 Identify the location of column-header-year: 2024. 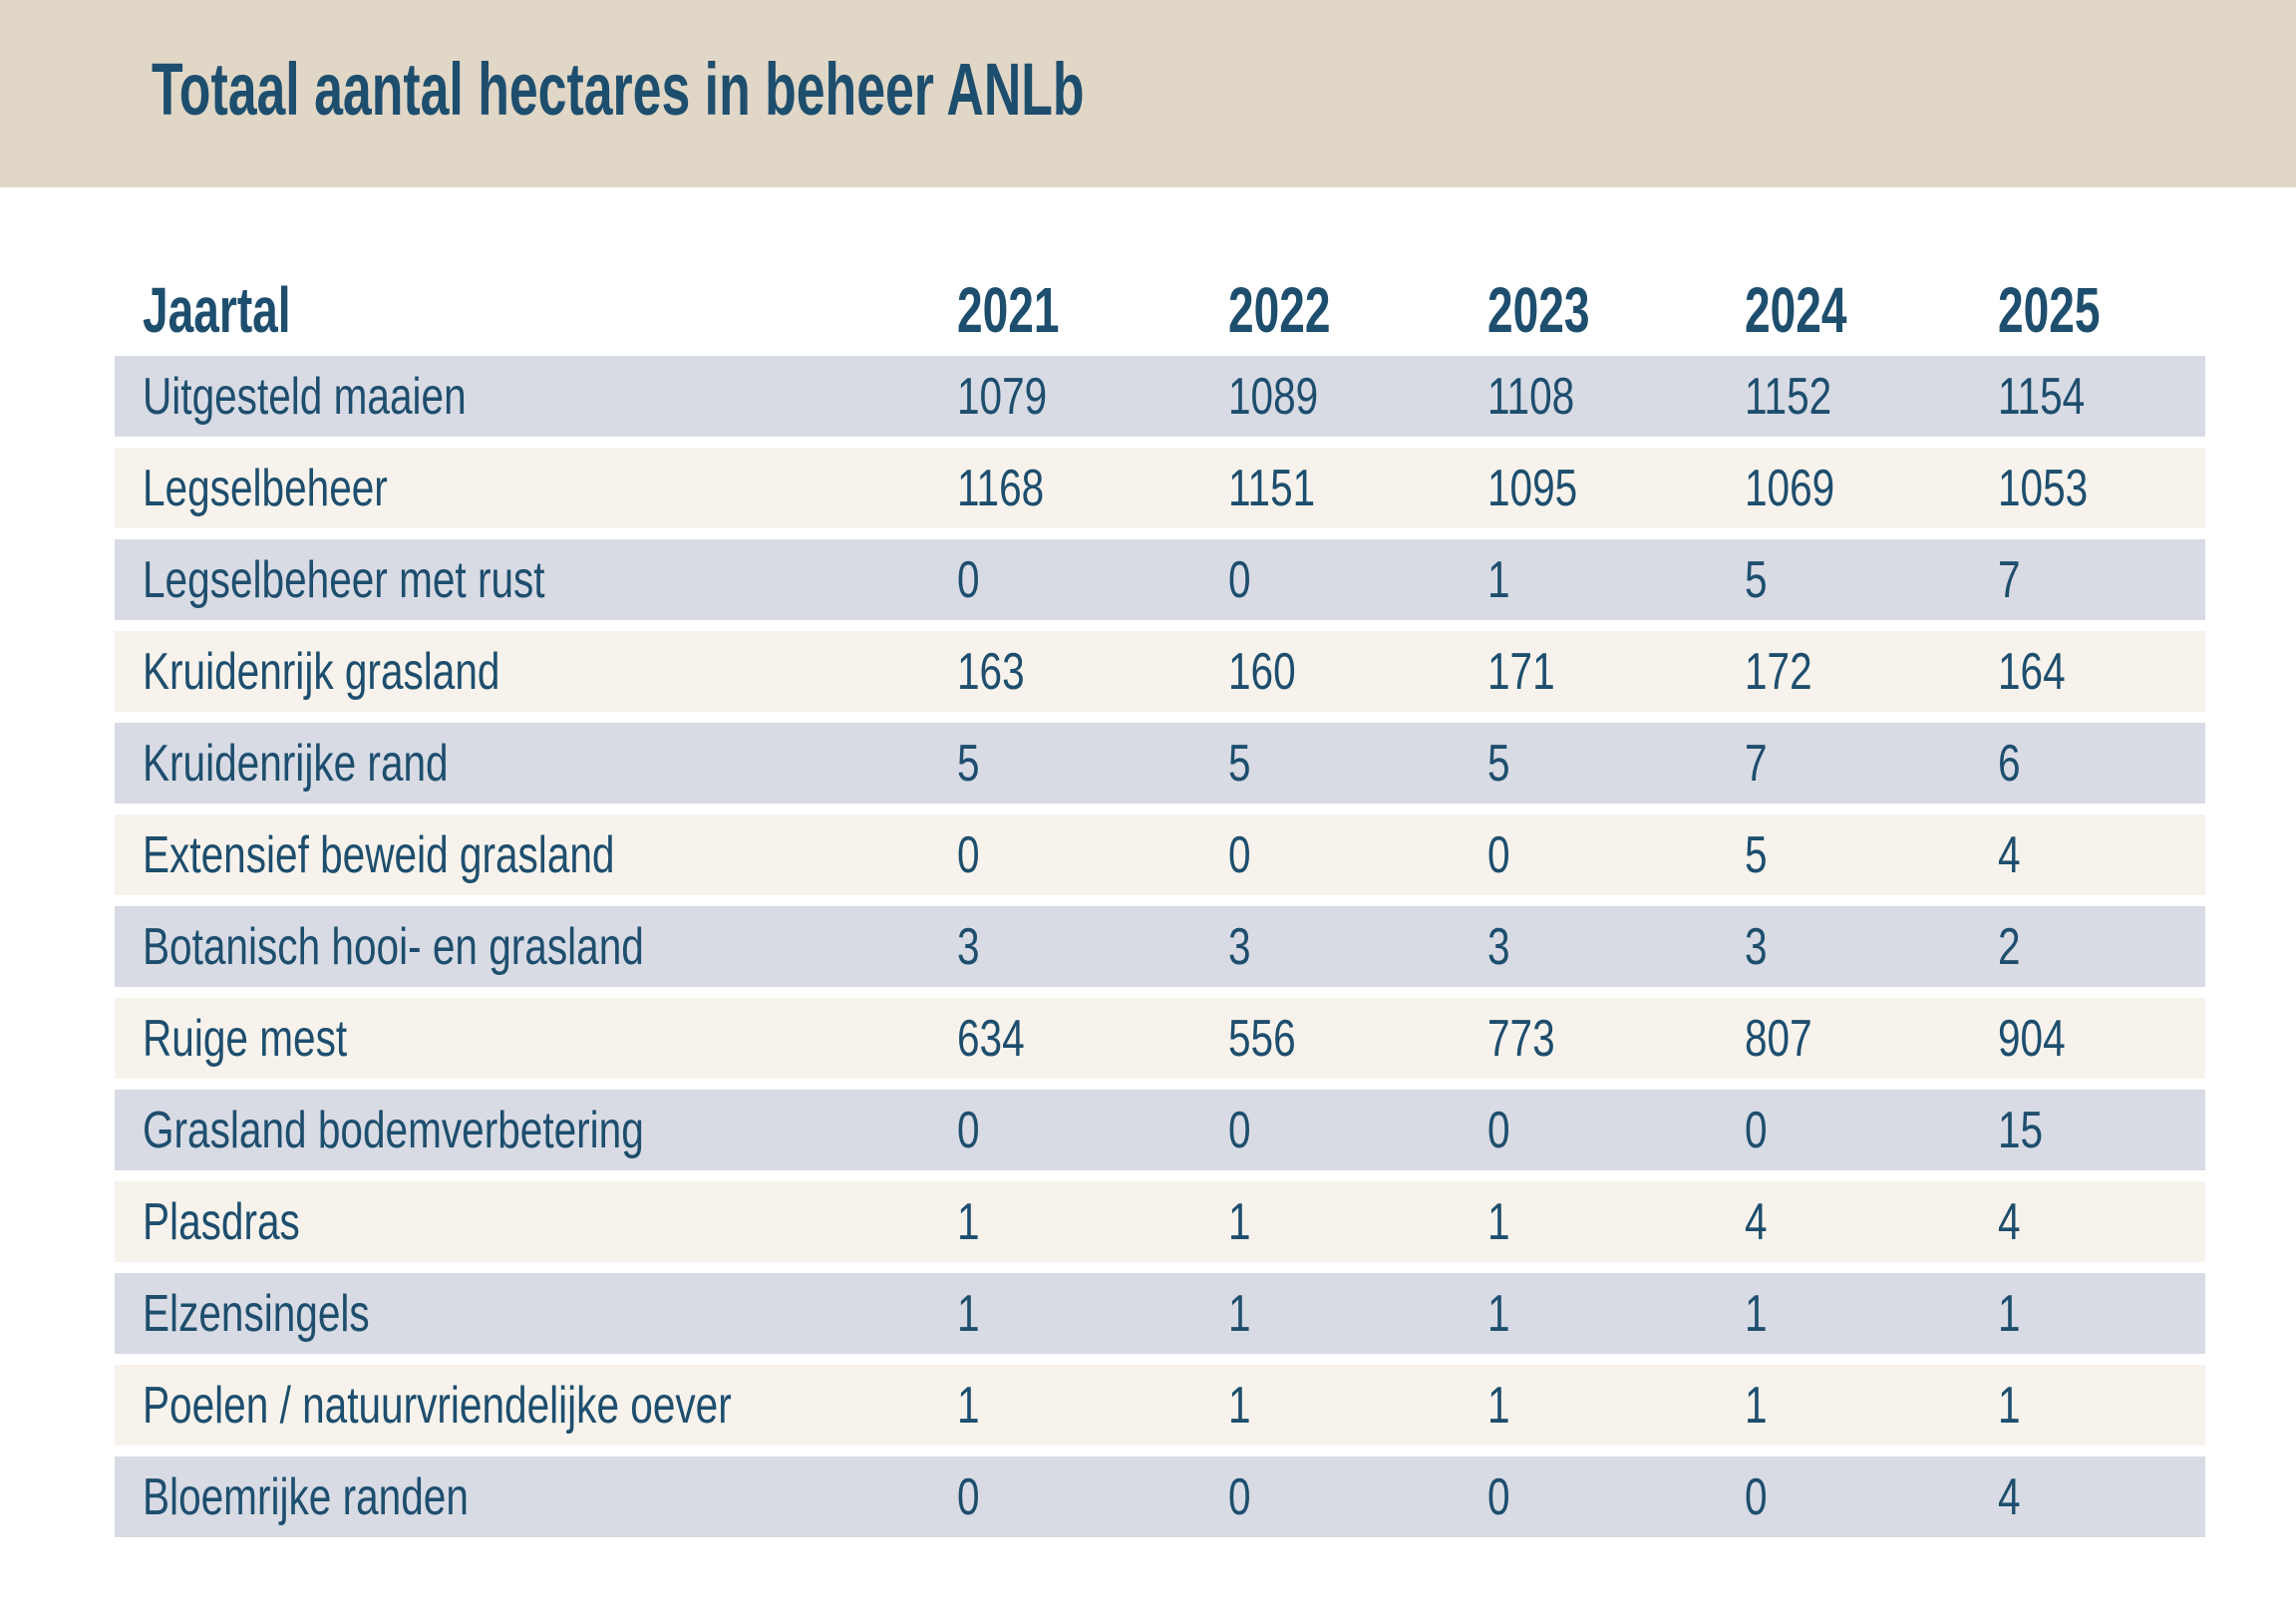
(1871, 310).